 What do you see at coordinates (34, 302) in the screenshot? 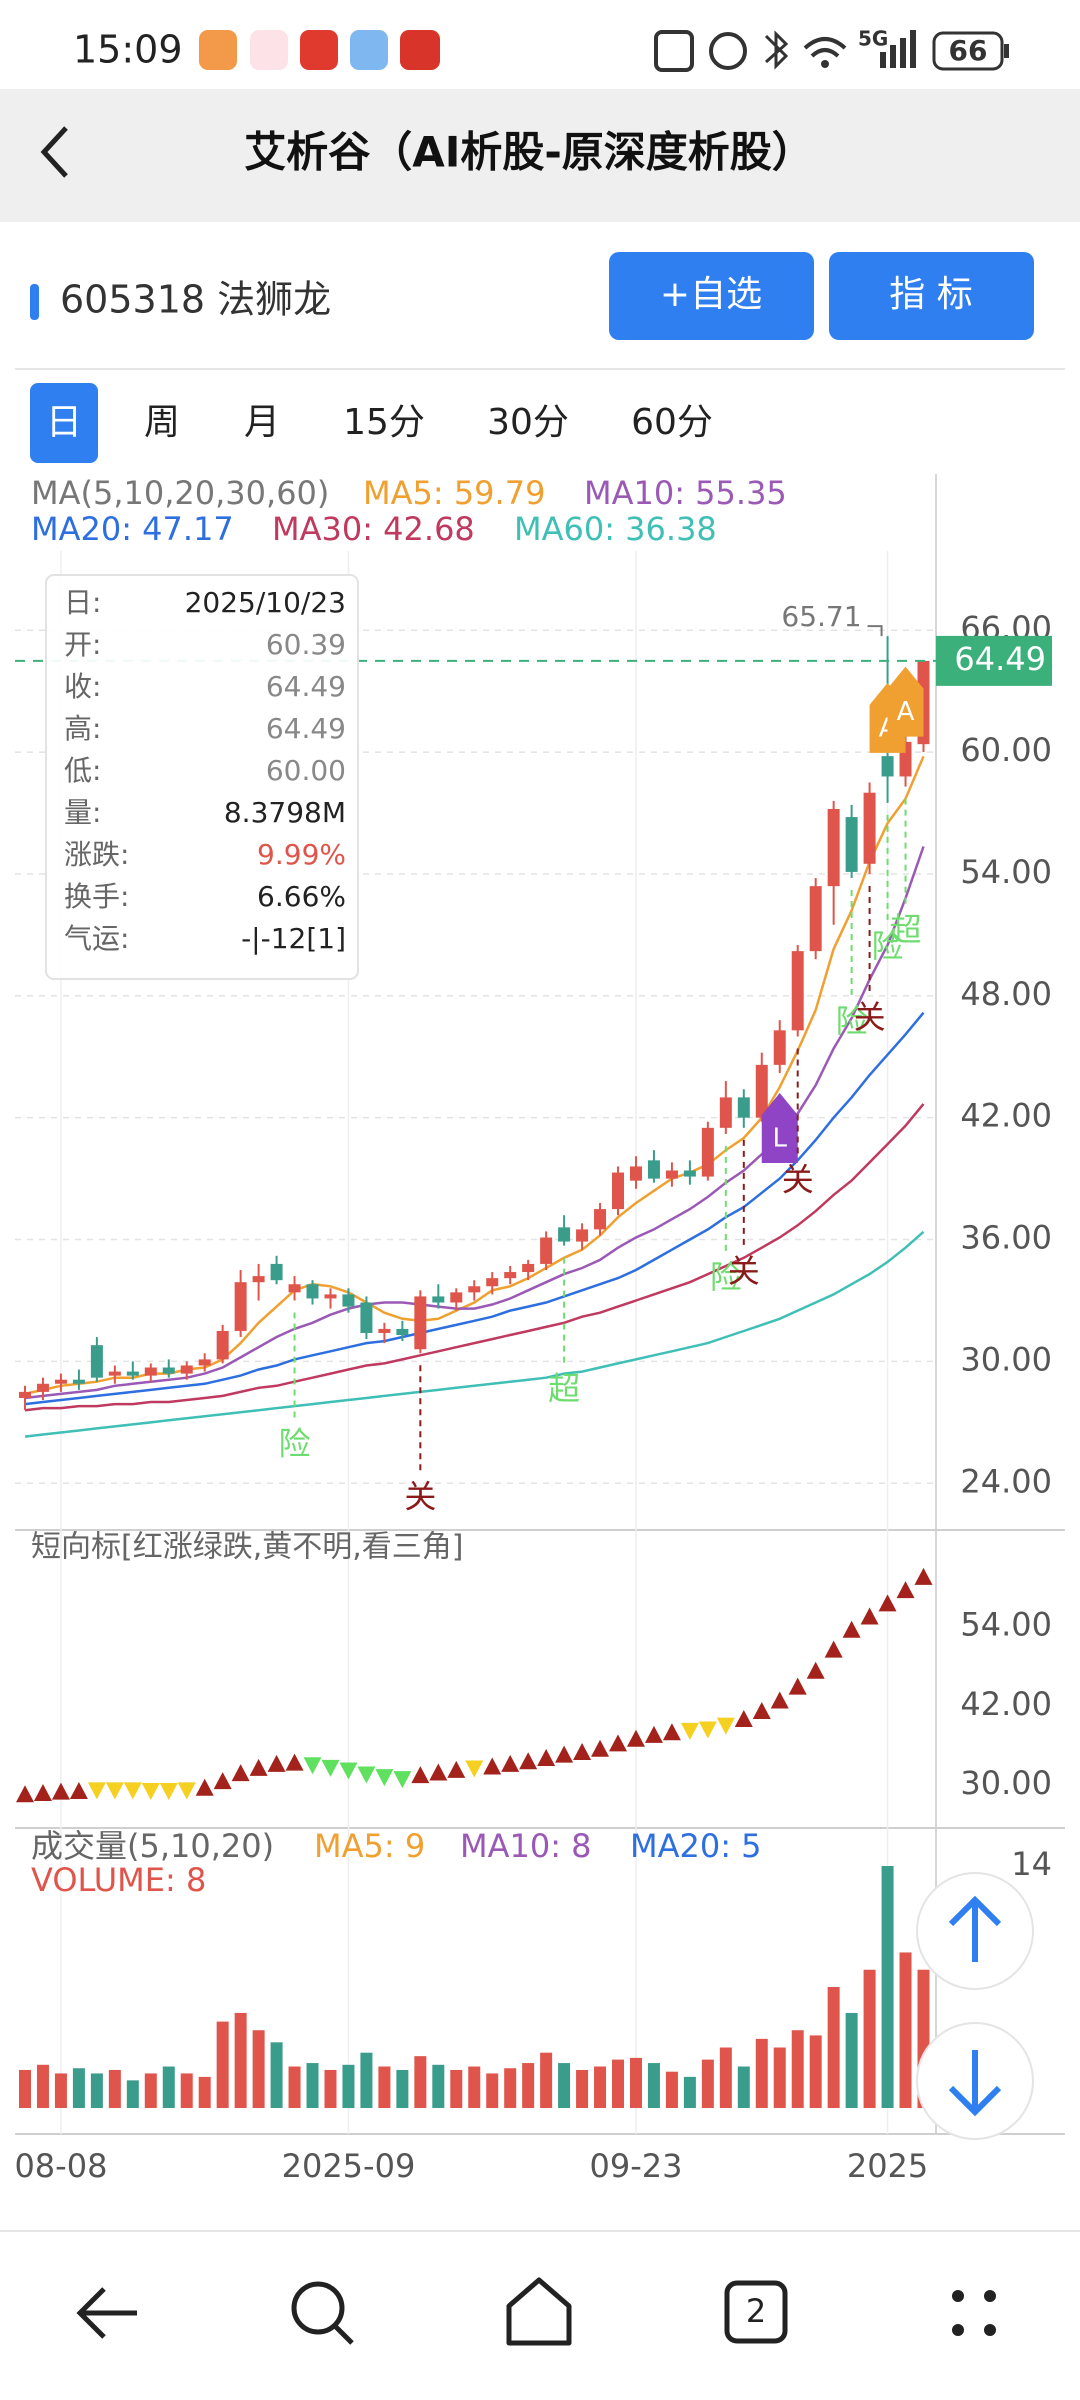
I see `stock-marker` at bounding box center [34, 302].